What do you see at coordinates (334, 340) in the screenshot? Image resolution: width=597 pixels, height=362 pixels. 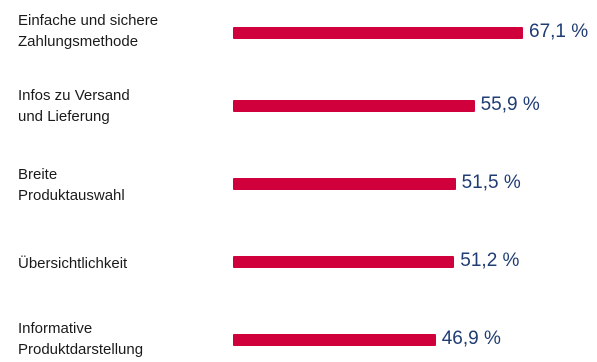 I see `bar-produktdarstellung` at bounding box center [334, 340].